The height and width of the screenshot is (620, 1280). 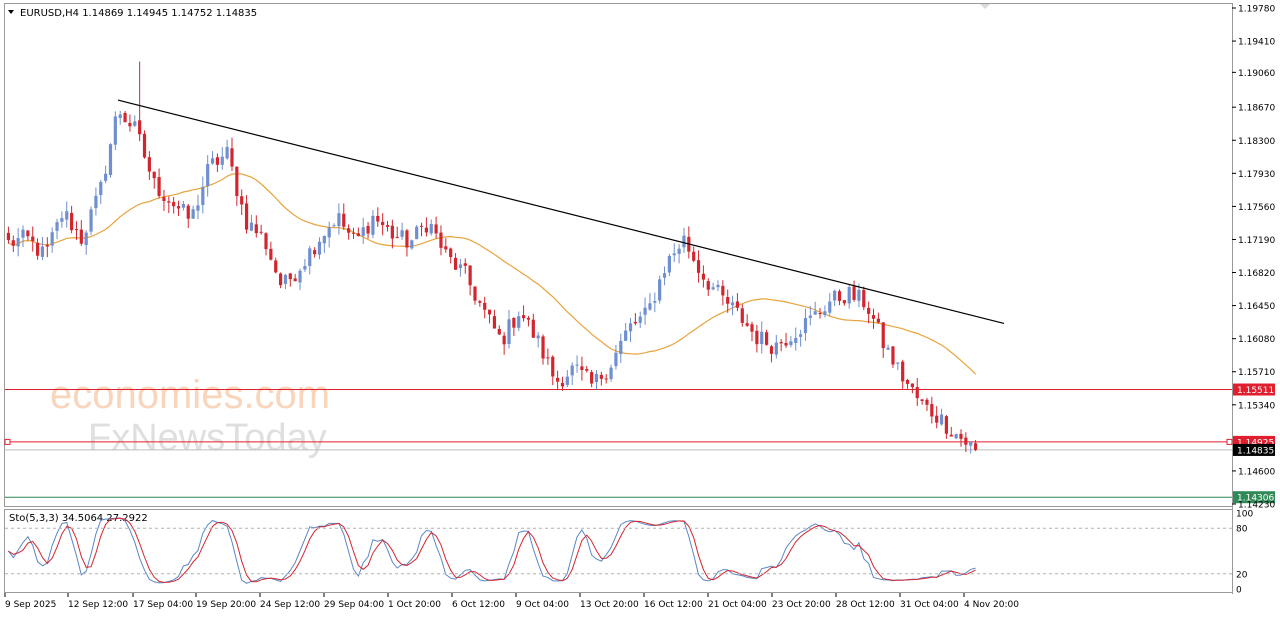 I want to click on level-price-label: 1.14925, so click(x=1255, y=443).